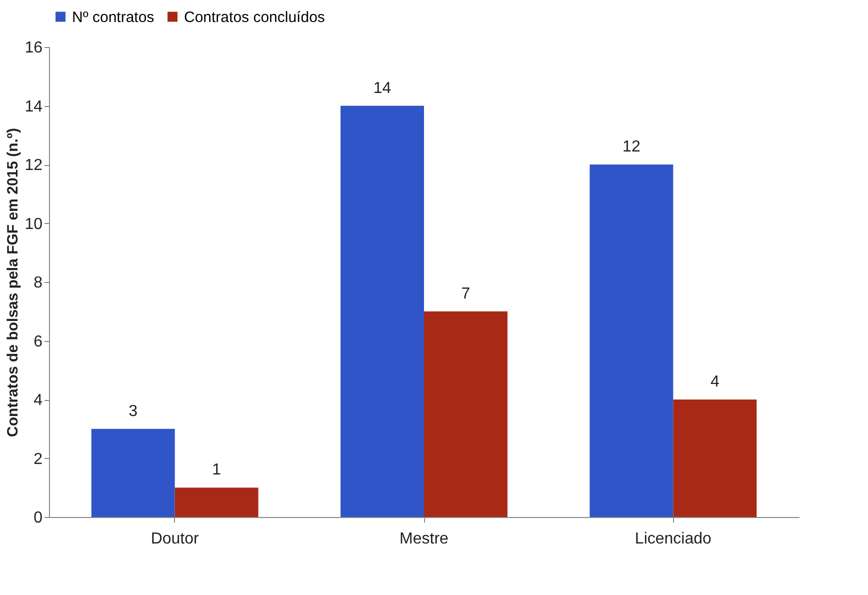 This screenshot has height=595, width=868. I want to click on y-tick-label: 8, so click(38, 283).